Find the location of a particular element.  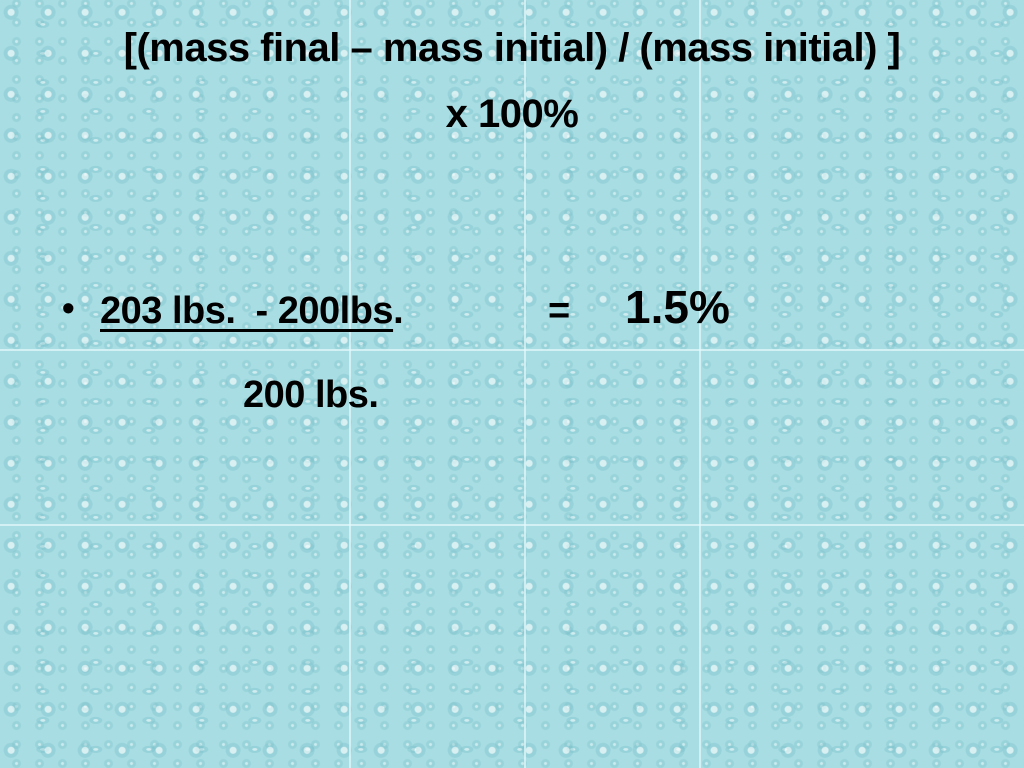

numerator-end: . is located at coordinates (398, 311).